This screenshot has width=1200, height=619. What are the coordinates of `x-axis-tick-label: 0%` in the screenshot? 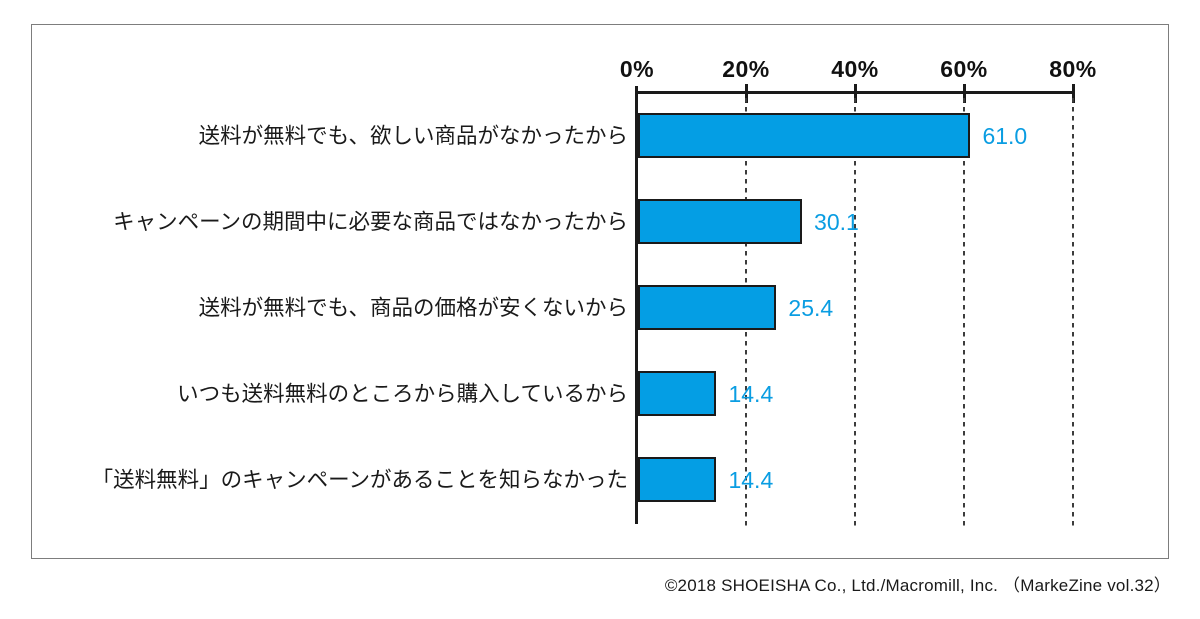 It's located at (637, 69).